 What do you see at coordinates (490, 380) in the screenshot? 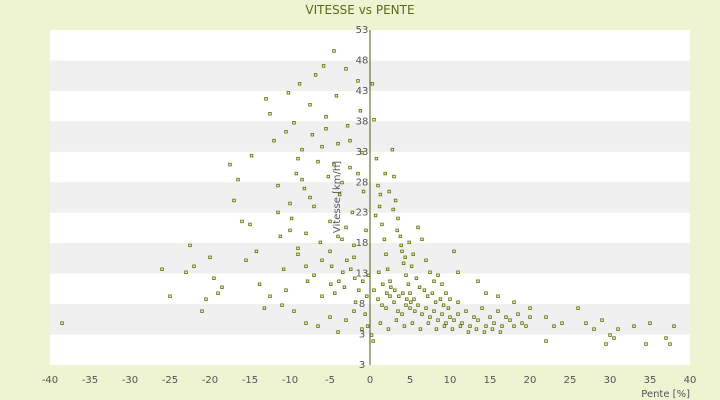
I see `x-tick-label: 15` at bounding box center [490, 380].